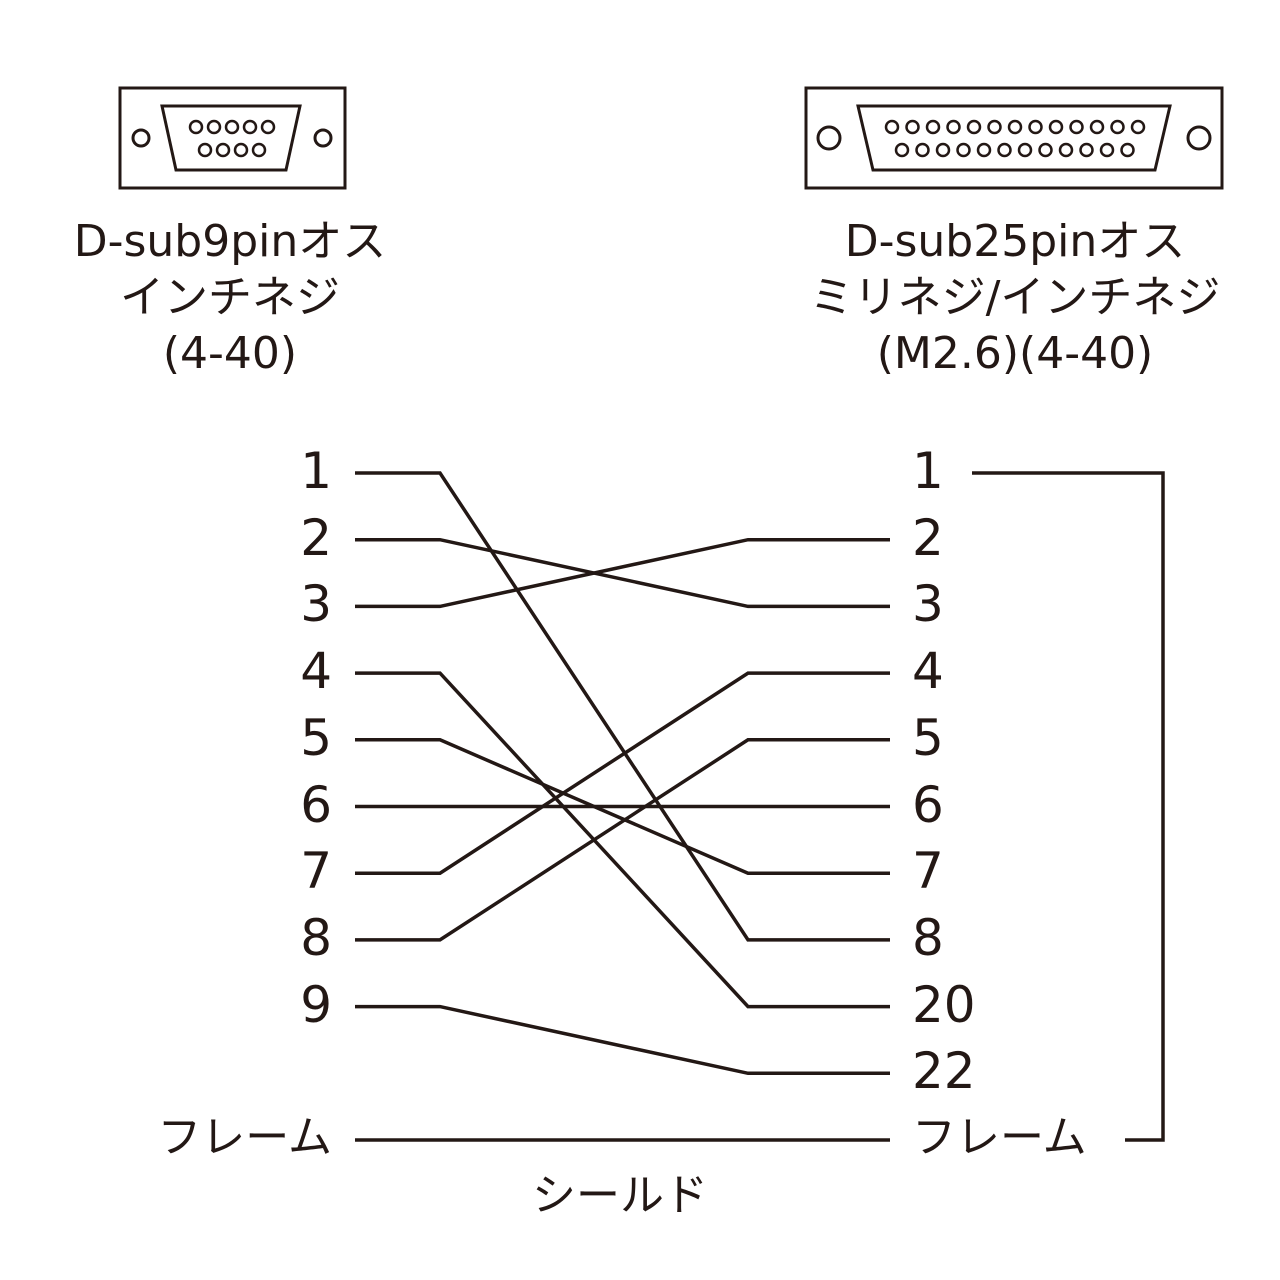 This screenshot has width=1280, height=1280. Describe the element at coordinates (620, 1195) in the screenshot. I see `shield-label: シールド` at that location.